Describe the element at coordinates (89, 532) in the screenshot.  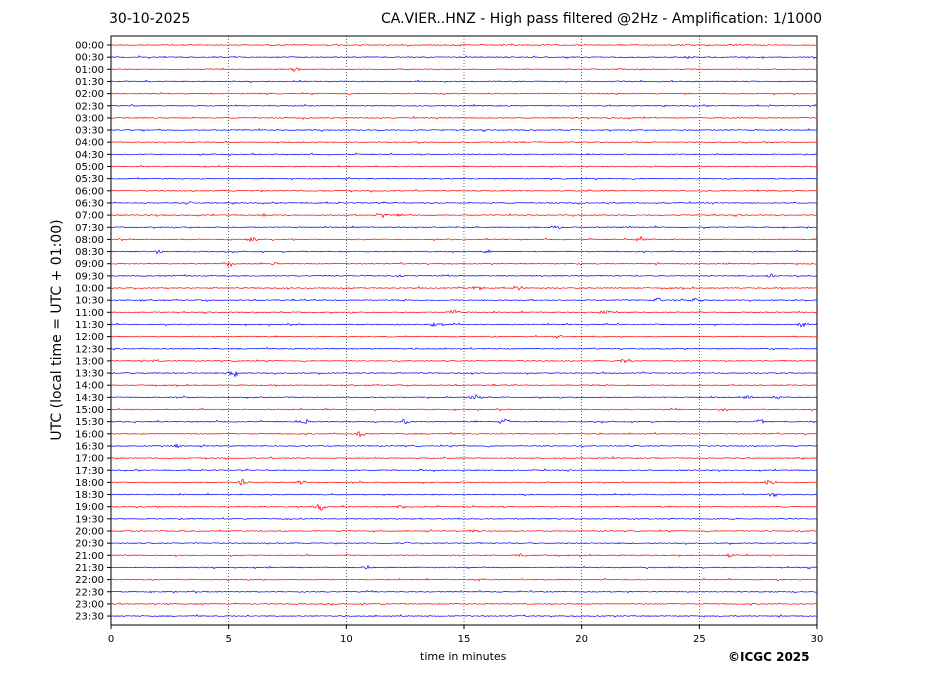
I see `y-tick-label: 20:00` at that location.